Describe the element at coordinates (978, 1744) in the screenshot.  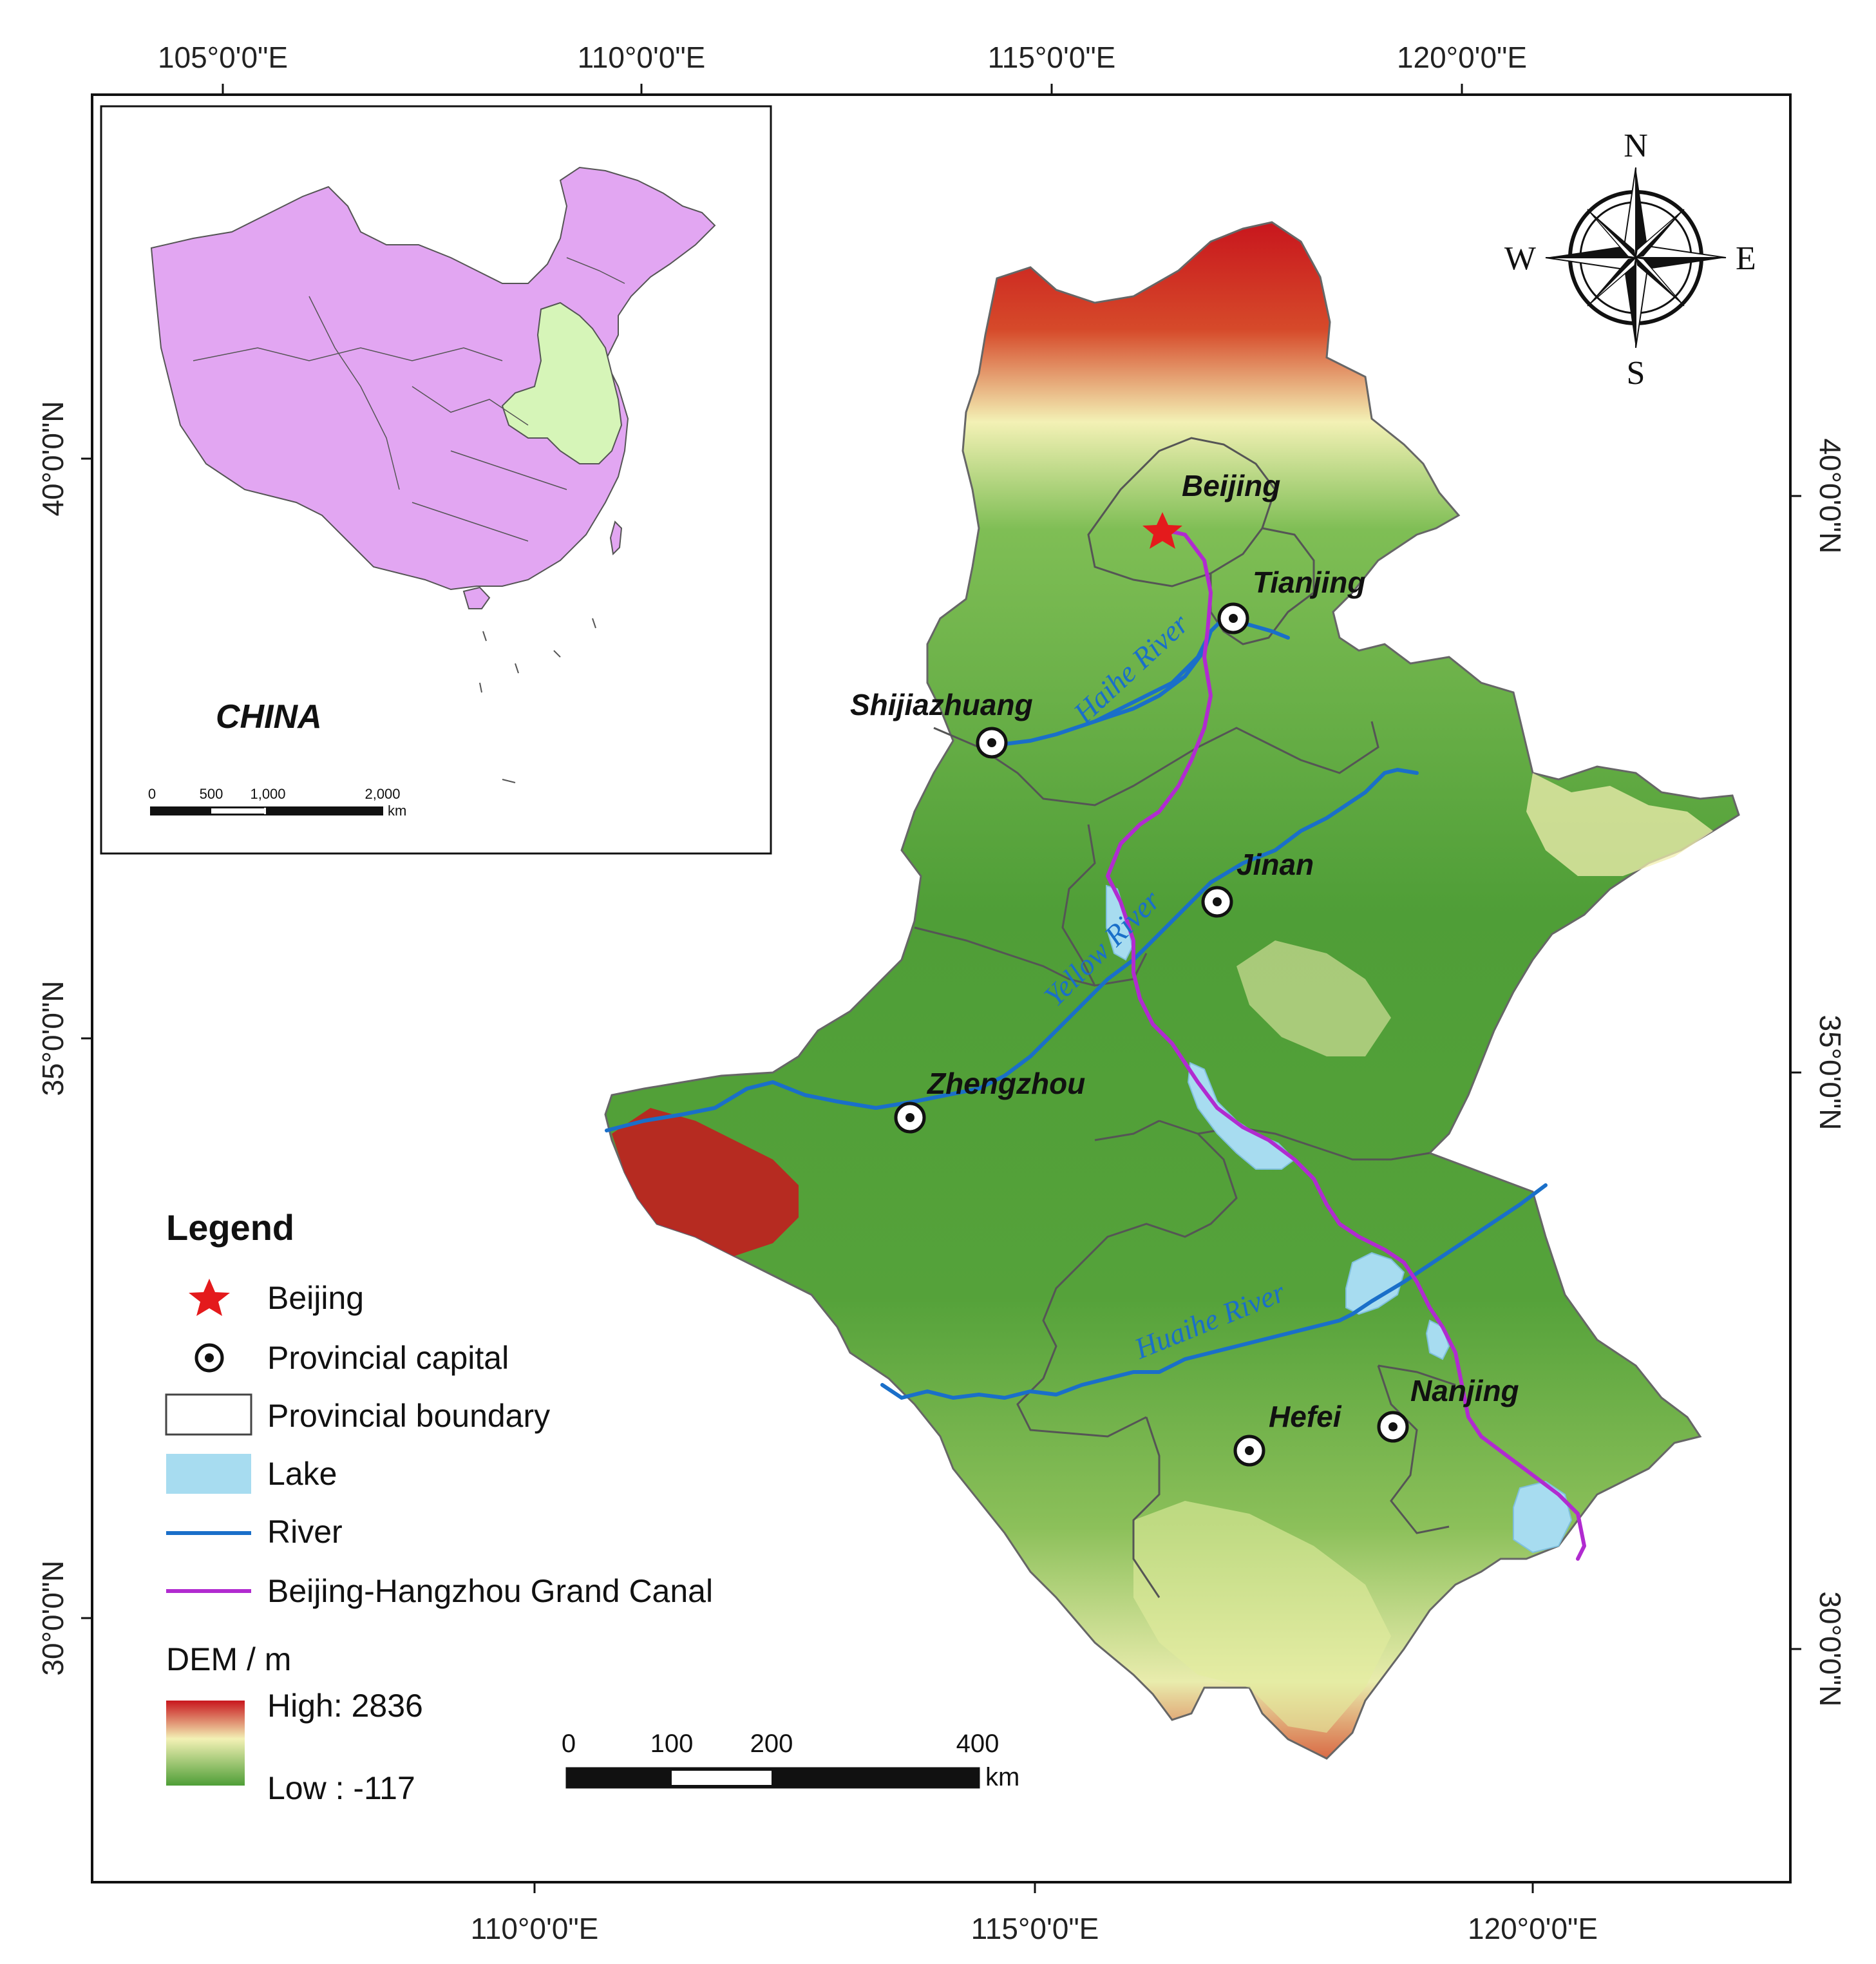
I see `scale-tick: 400` at that location.